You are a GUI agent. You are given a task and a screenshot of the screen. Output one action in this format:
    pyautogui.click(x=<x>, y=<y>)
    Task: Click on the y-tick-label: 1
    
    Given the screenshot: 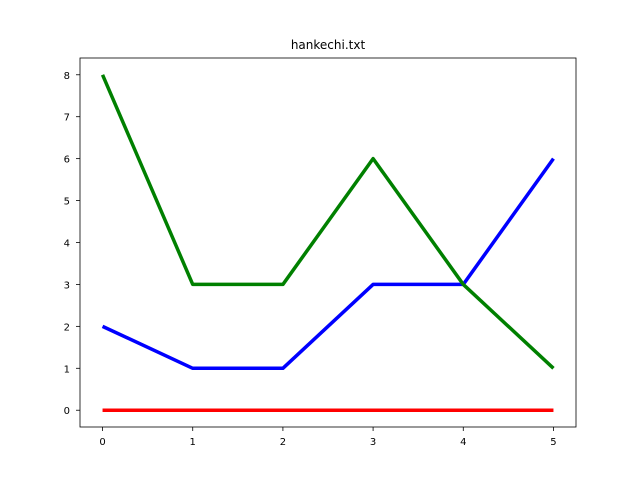 What is the action you would take?
    pyautogui.click(x=67, y=369)
    